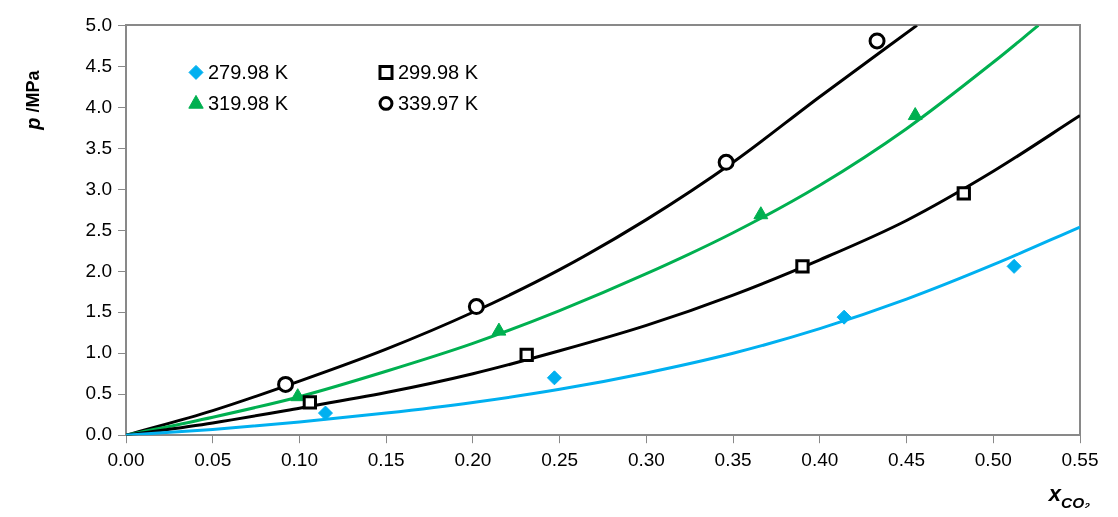 This screenshot has width=1118, height=517. What do you see at coordinates (213, 459) in the screenshot?
I see `x-tick-label: 0.05` at bounding box center [213, 459].